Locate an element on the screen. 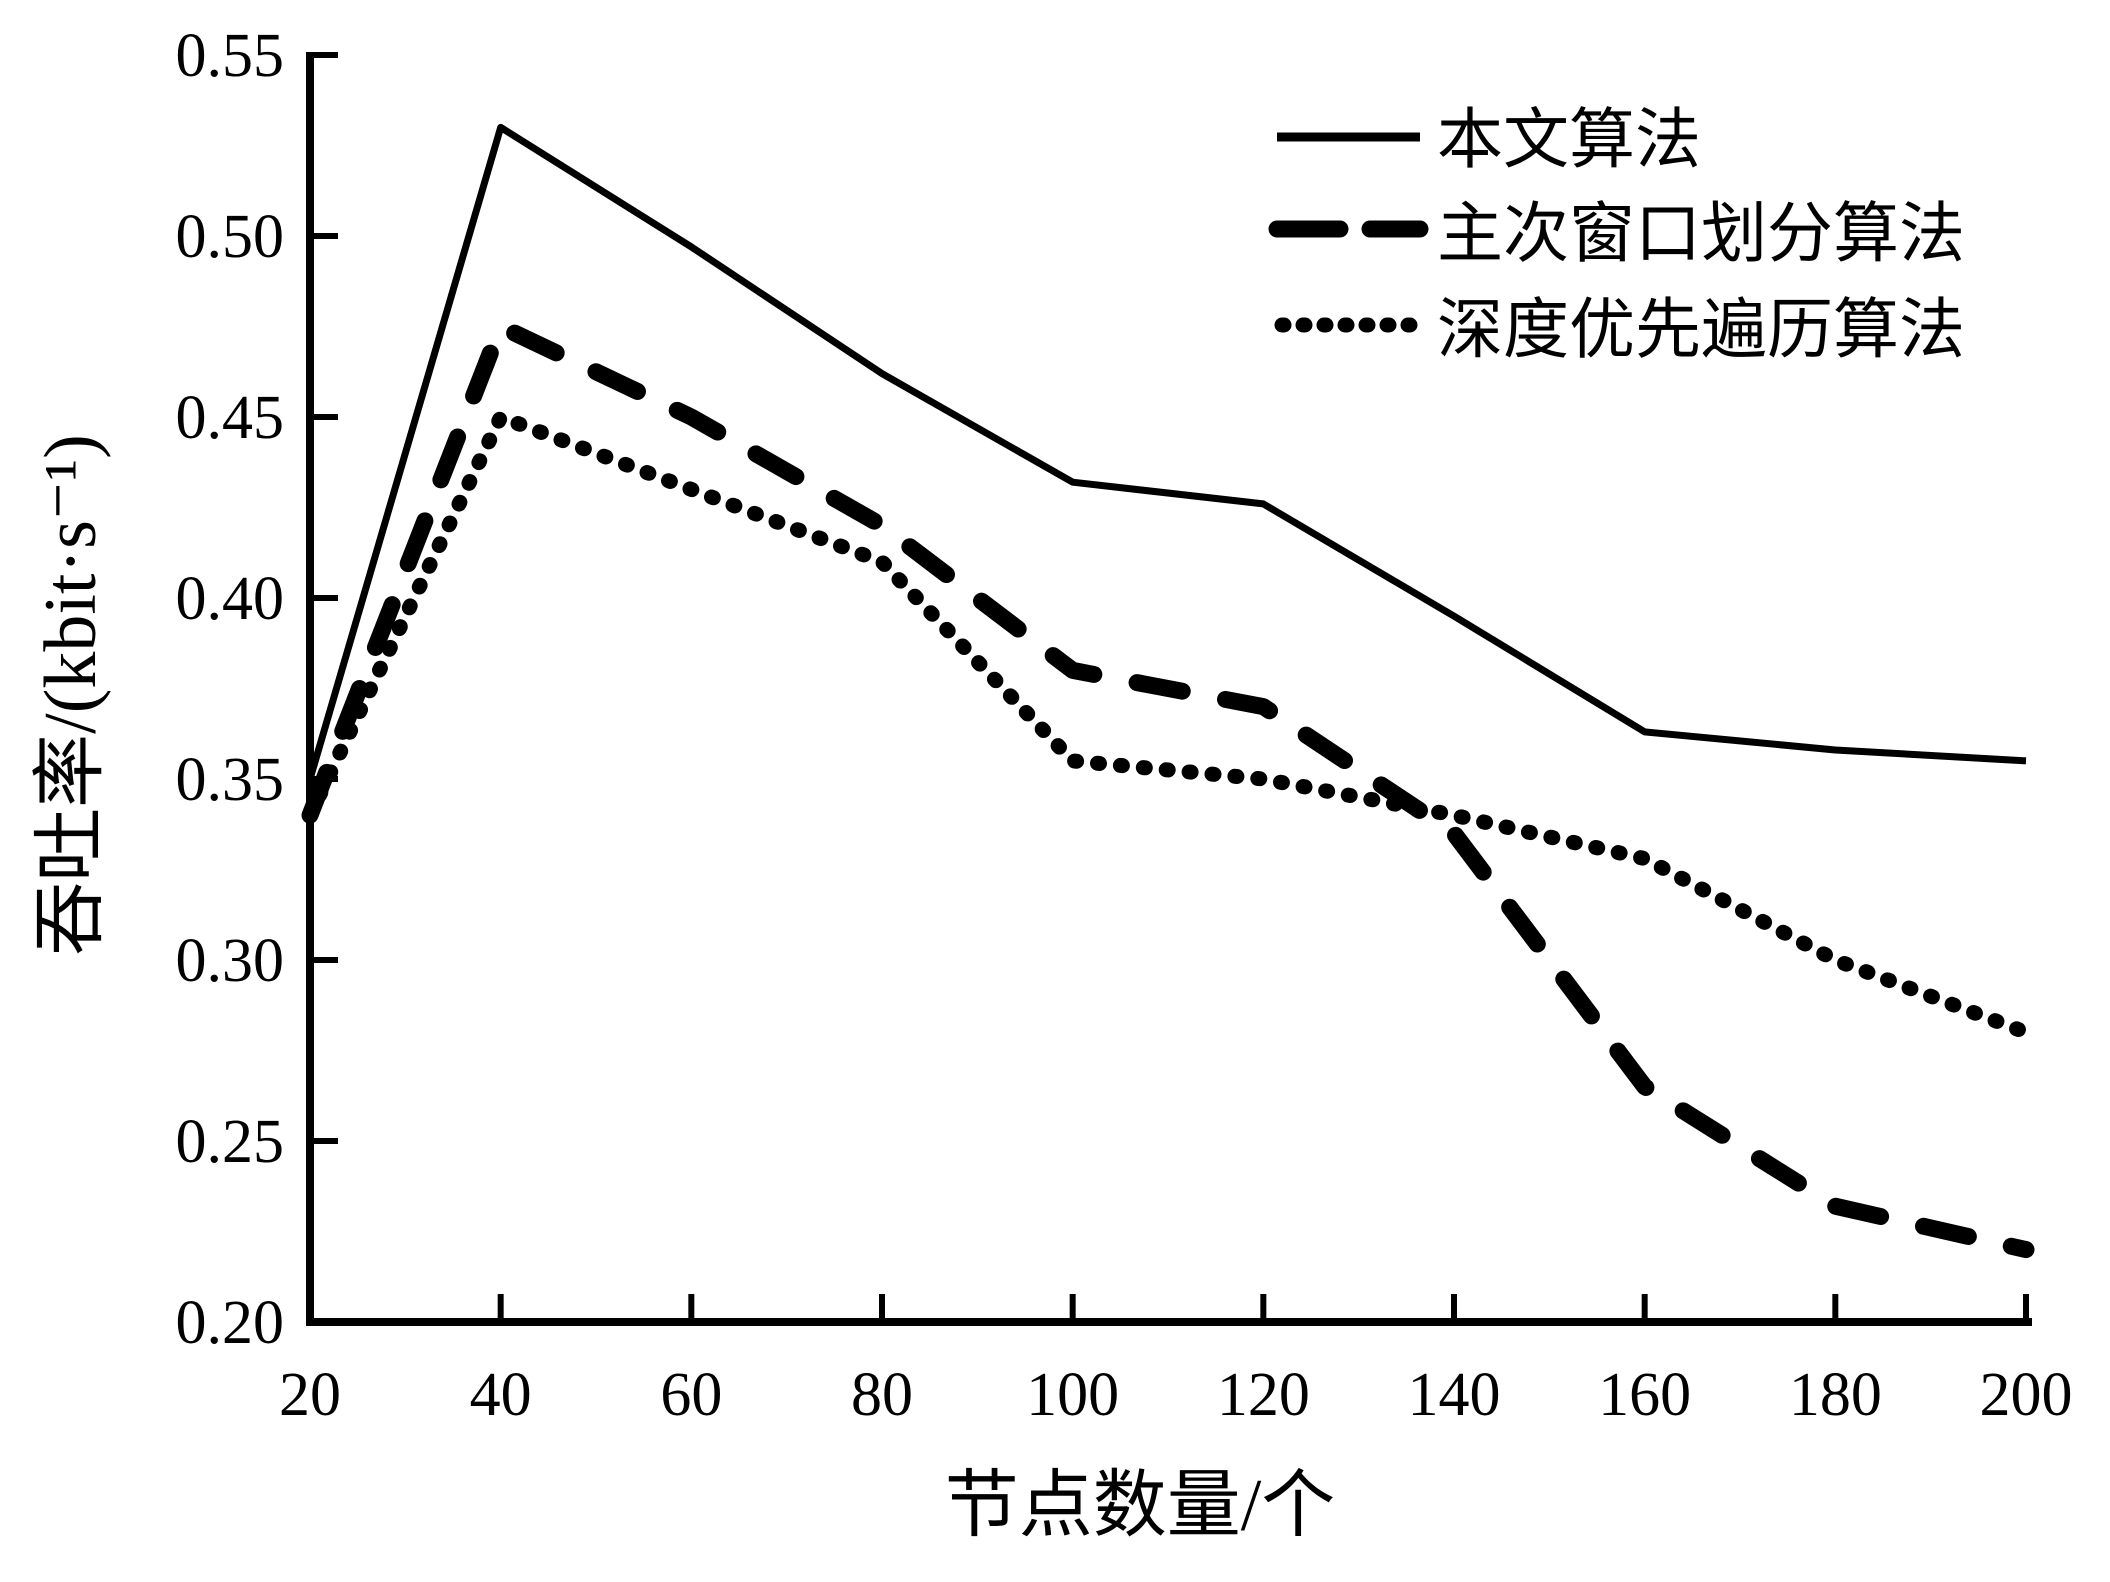 The height and width of the screenshot is (1582, 2110). x-tick-label: 20 is located at coordinates (310, 1395).